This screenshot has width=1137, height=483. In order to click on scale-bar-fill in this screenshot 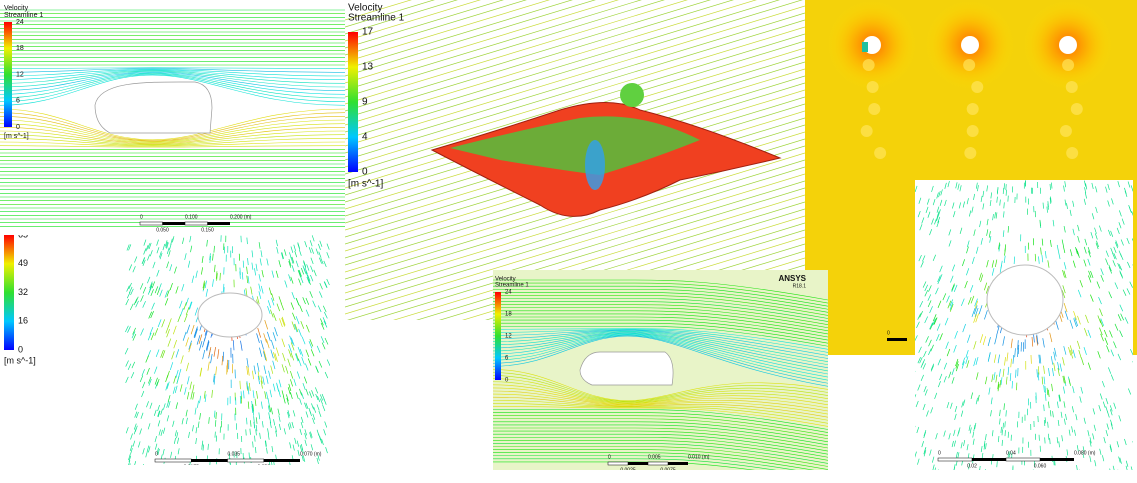, I will do `click(1023, 459)`.